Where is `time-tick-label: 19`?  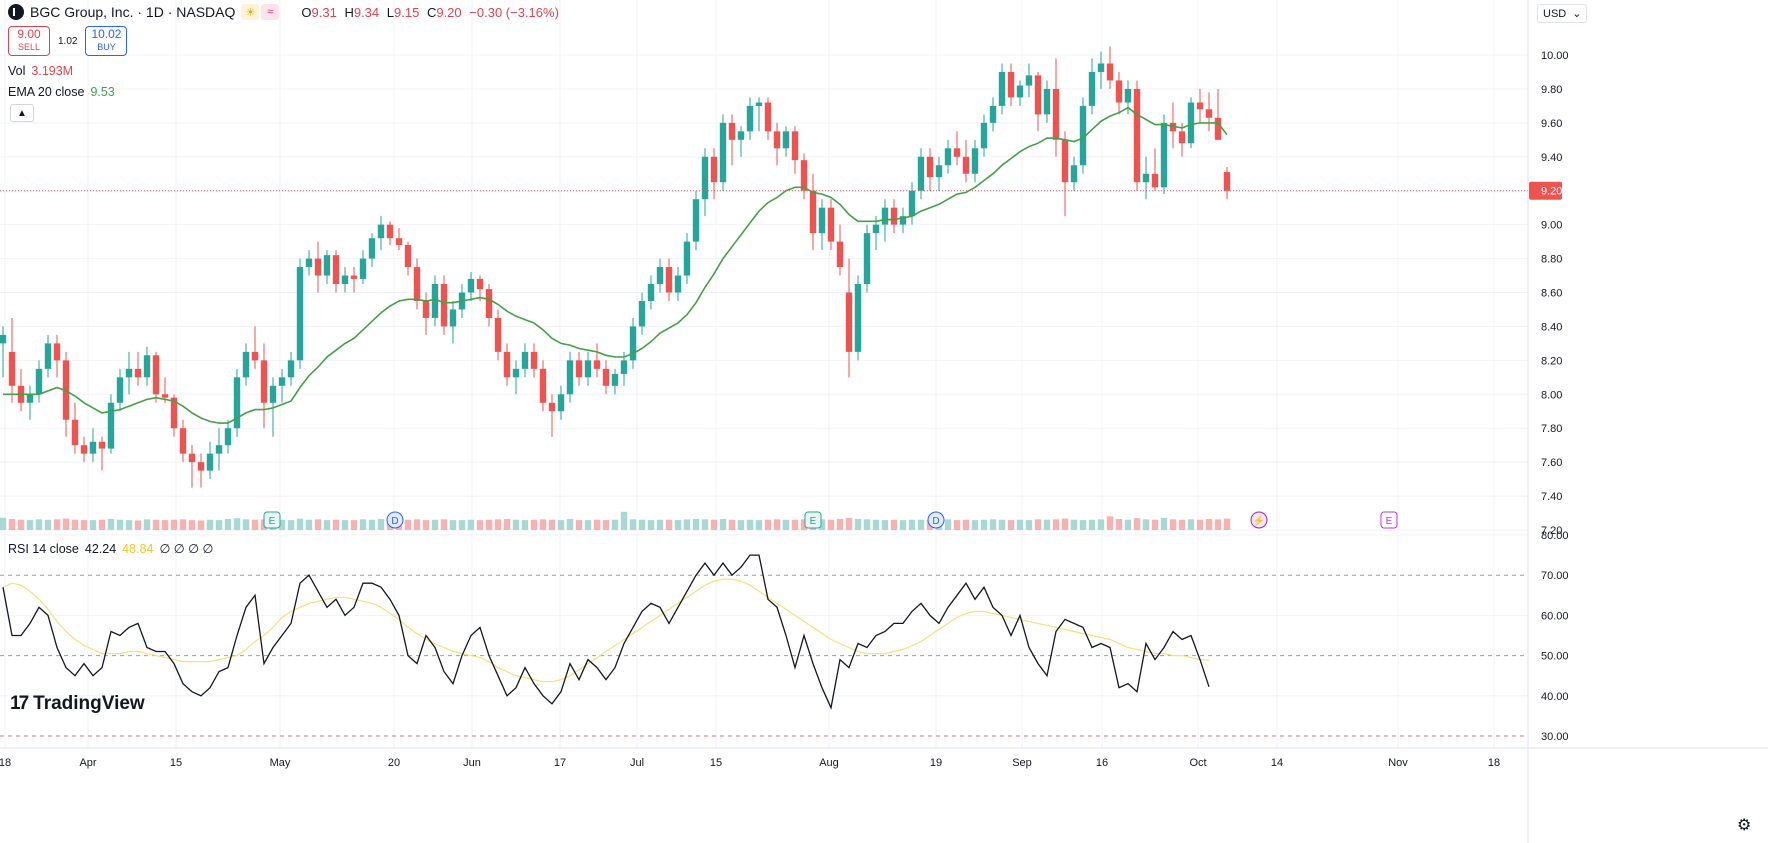
time-tick-label: 19 is located at coordinates (936, 763).